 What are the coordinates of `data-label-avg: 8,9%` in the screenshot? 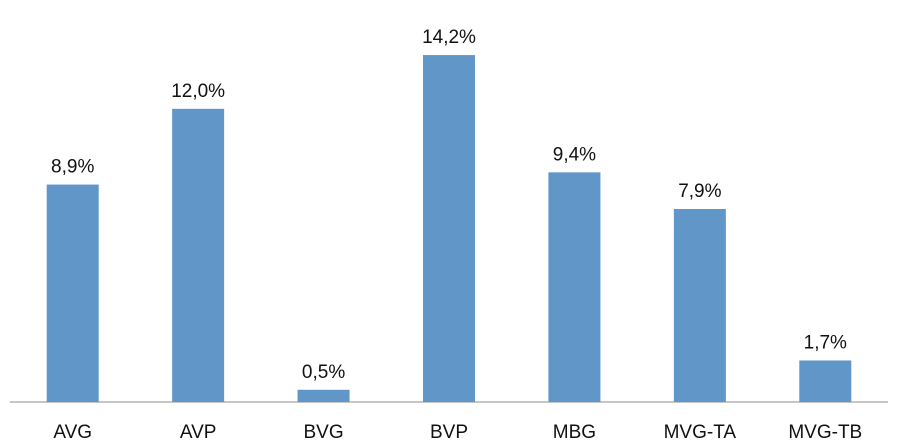 It's located at (72, 167).